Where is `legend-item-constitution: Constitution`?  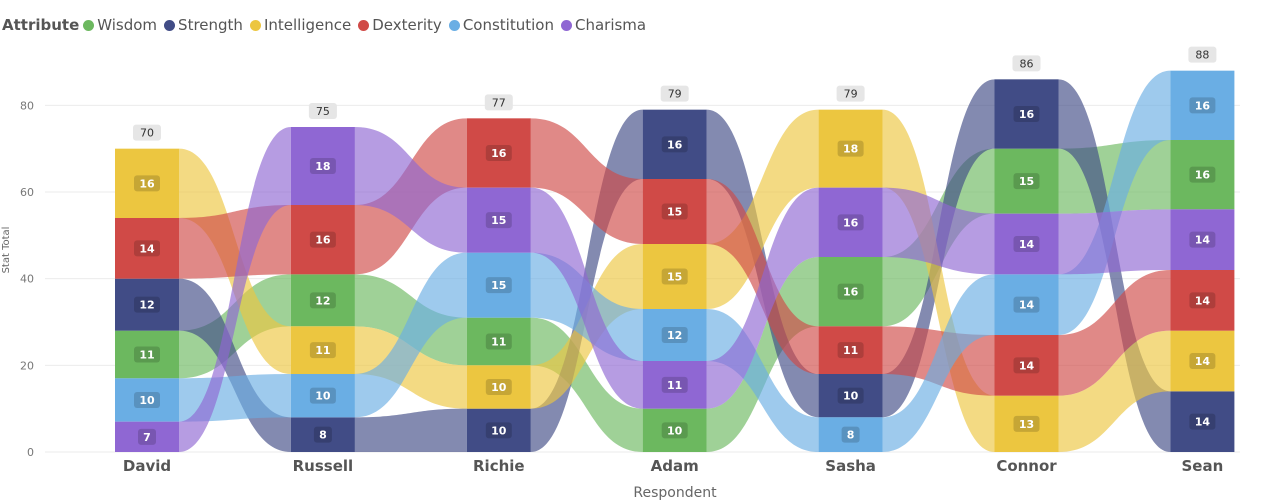 legend-item-constitution: Constitution is located at coordinates (501, 25).